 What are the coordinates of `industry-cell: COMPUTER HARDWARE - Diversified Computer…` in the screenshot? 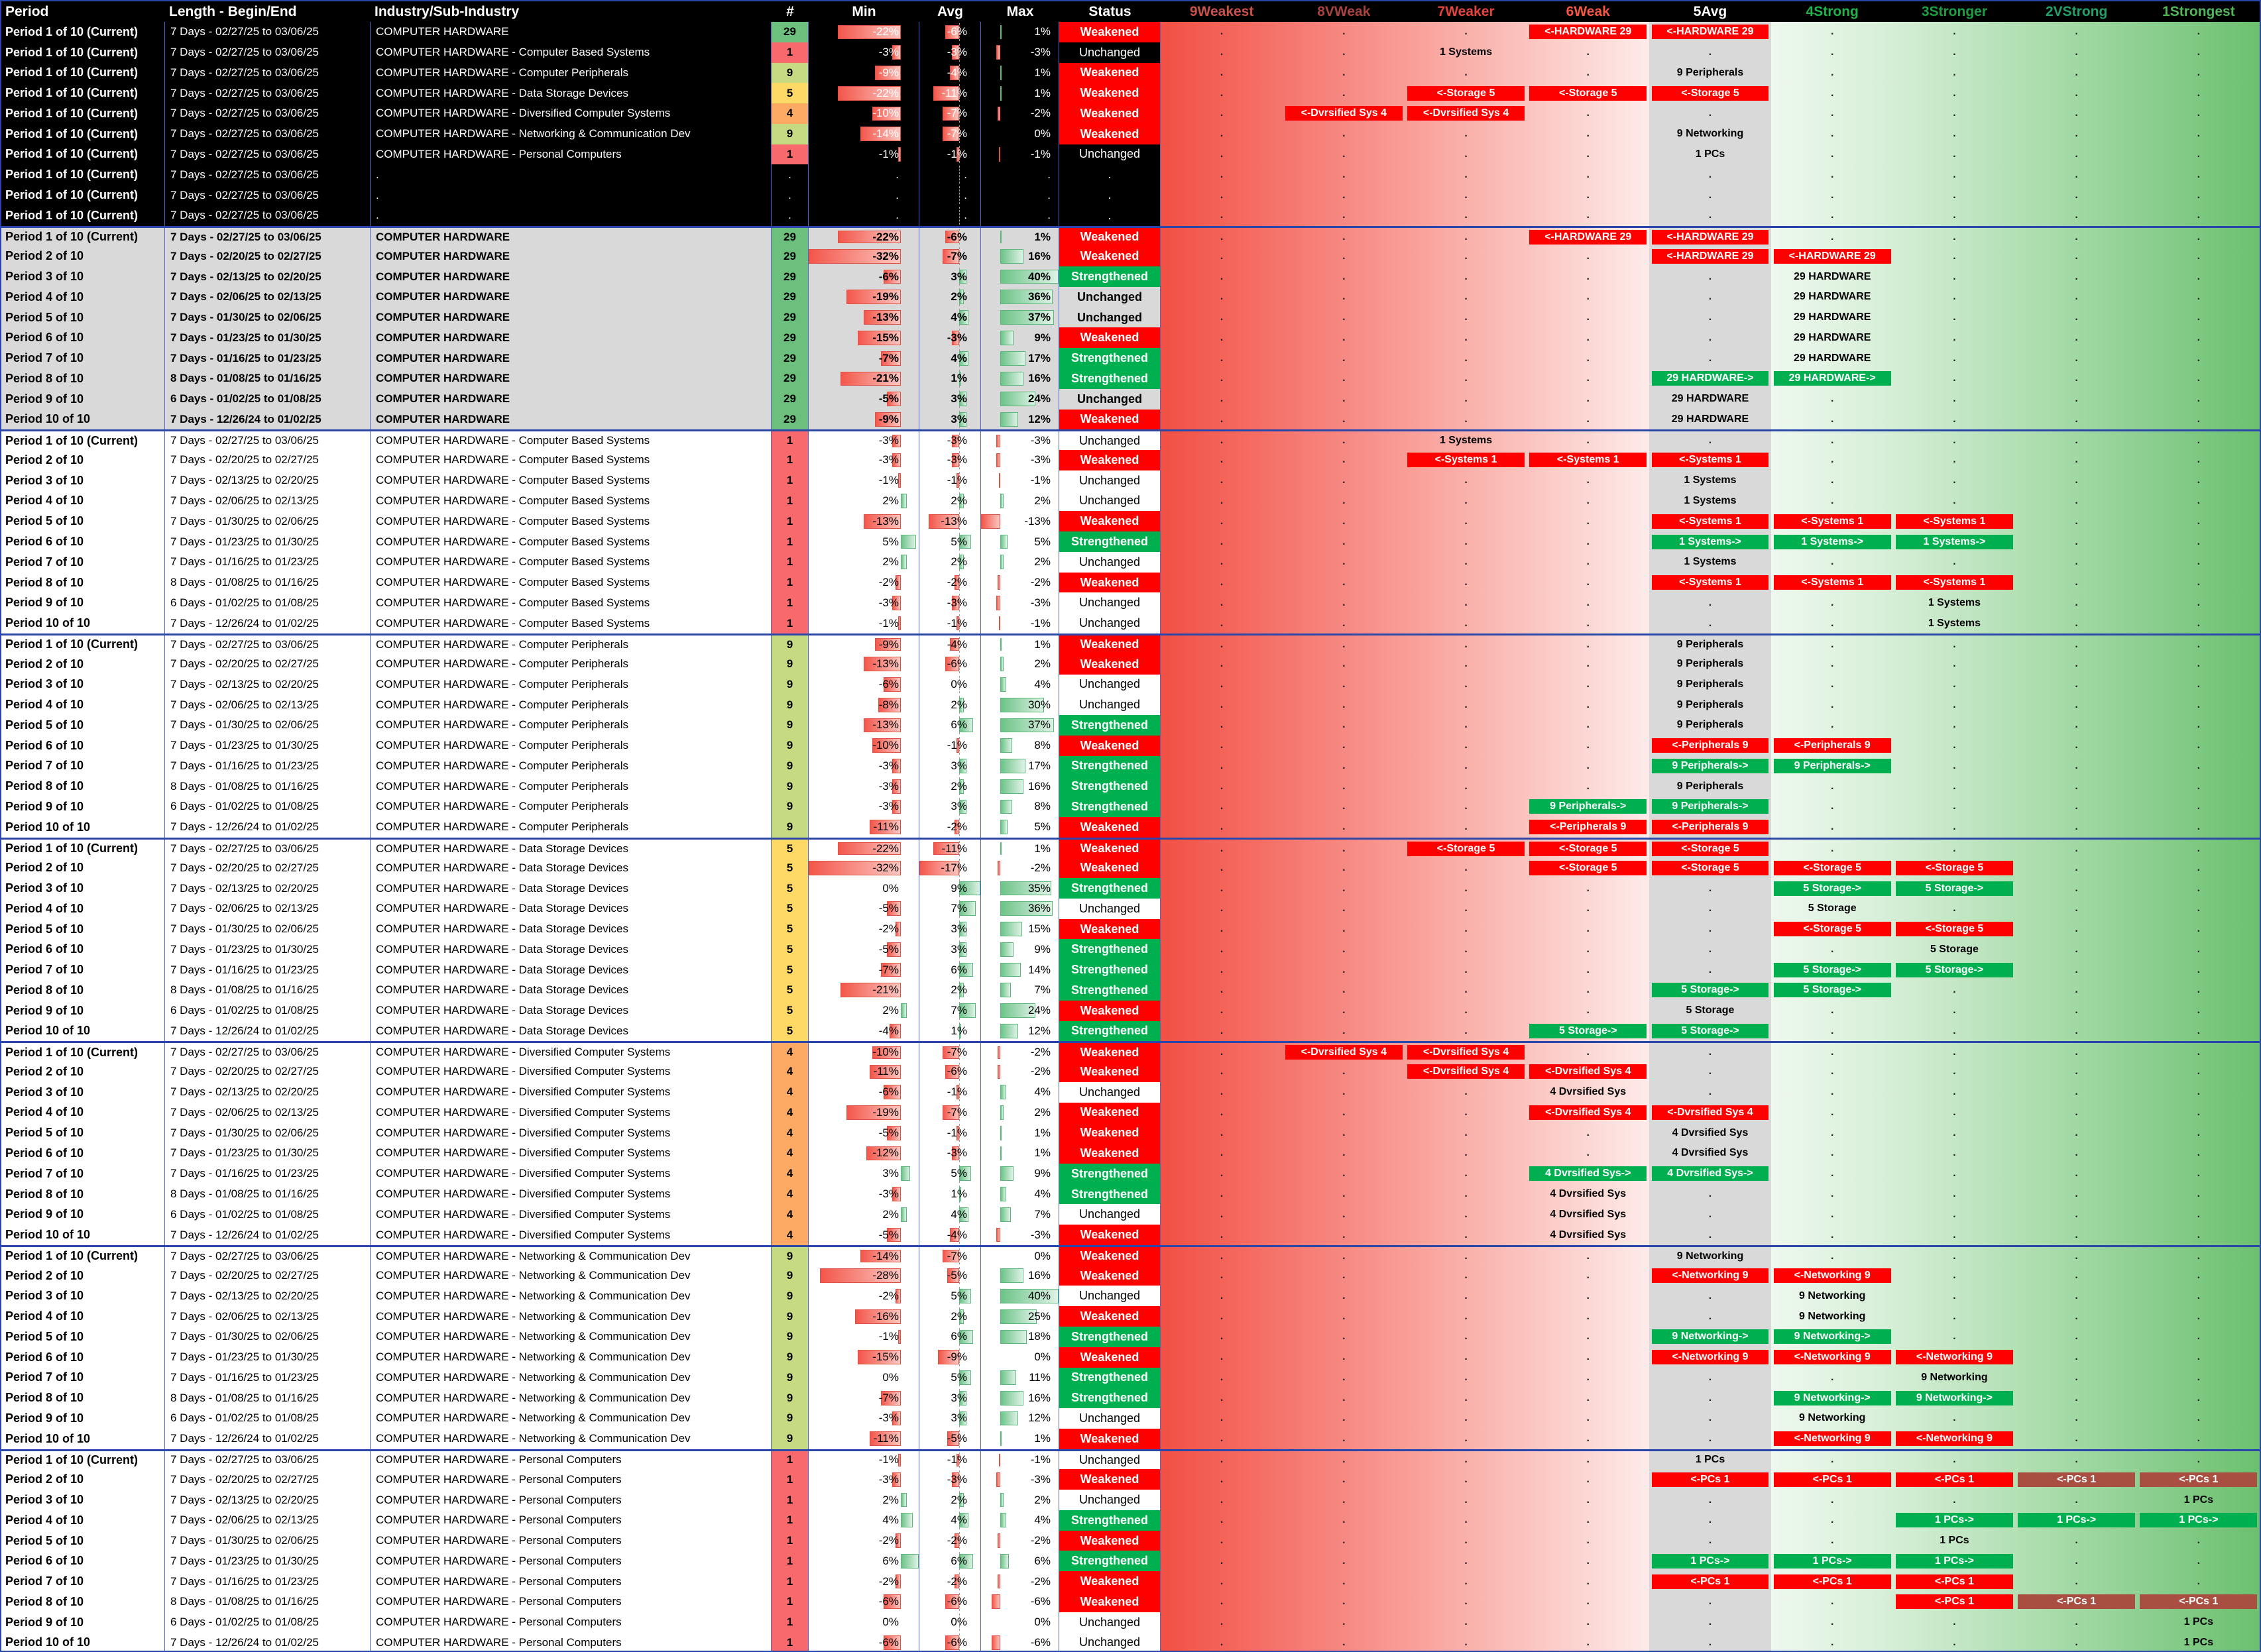 It's located at (571, 1052).